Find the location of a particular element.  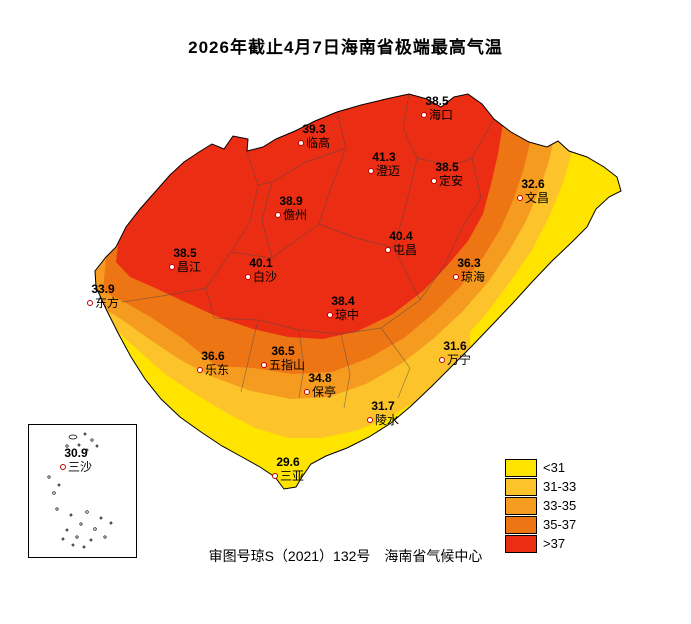

station-baisha: 40.1 白沙 is located at coordinates (260, 270).